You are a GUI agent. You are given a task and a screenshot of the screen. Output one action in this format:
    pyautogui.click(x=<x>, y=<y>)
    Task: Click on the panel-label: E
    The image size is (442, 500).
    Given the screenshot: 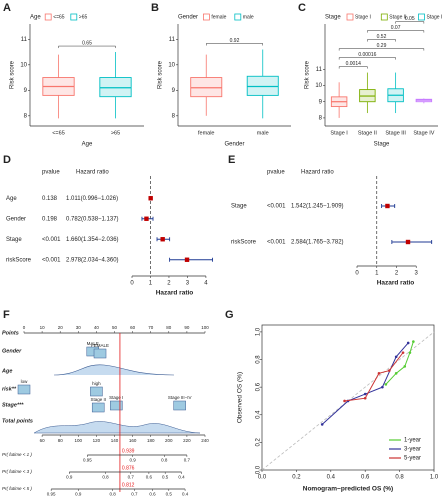 What is the action you would take?
    pyautogui.click(x=231, y=160)
    